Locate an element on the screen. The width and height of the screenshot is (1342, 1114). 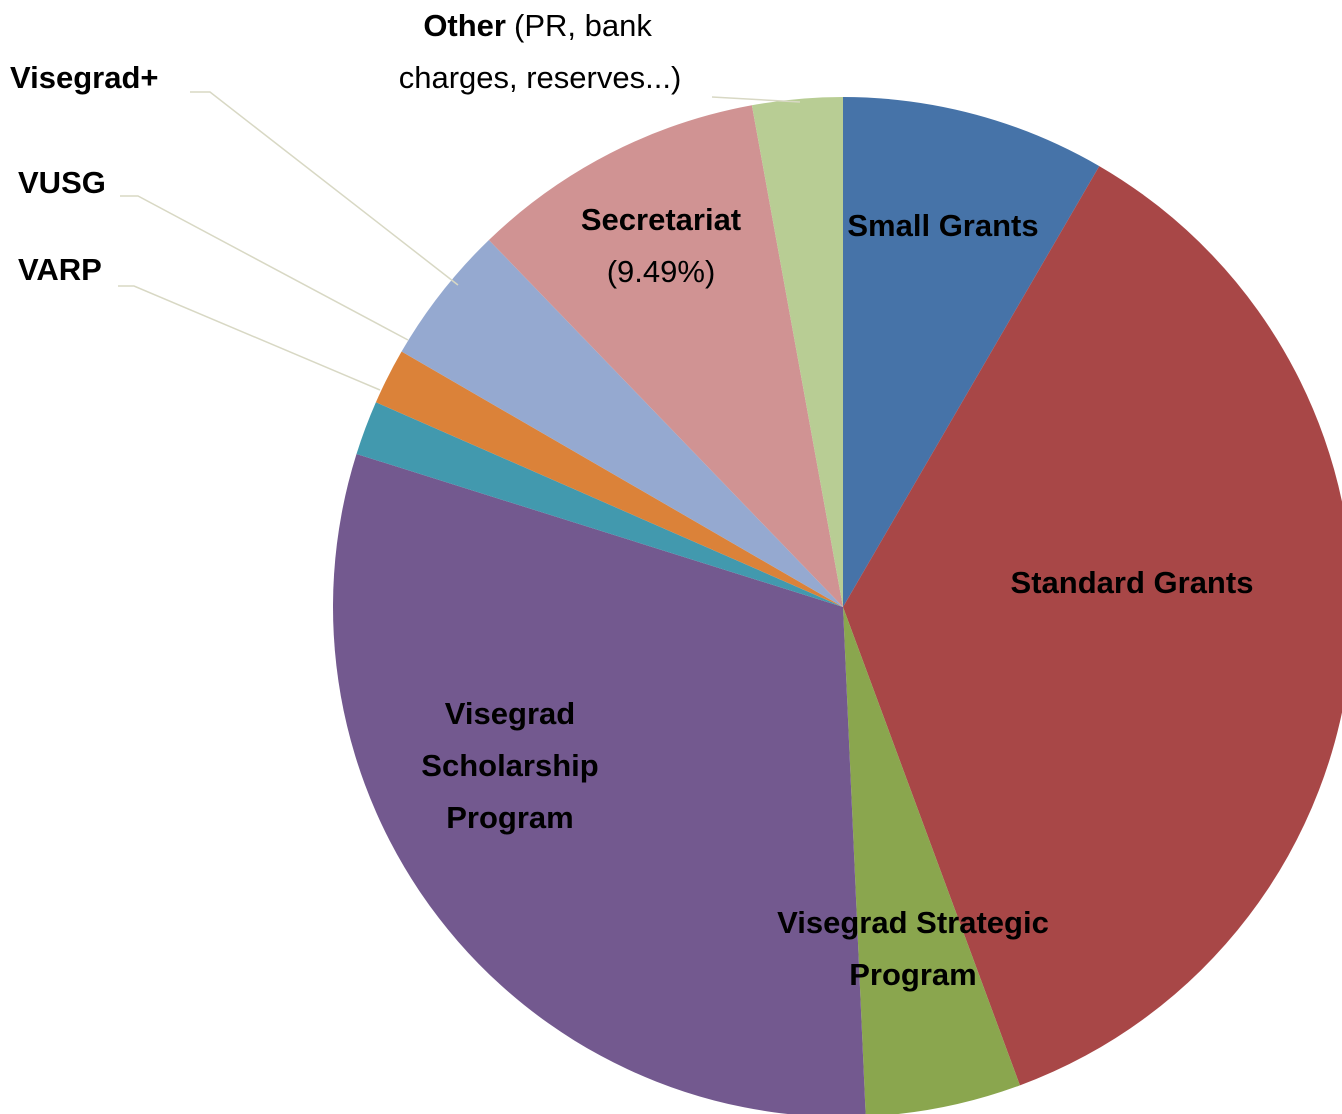
slice-label: Visegrad Scholarship Program is located at coordinates (509, 765).